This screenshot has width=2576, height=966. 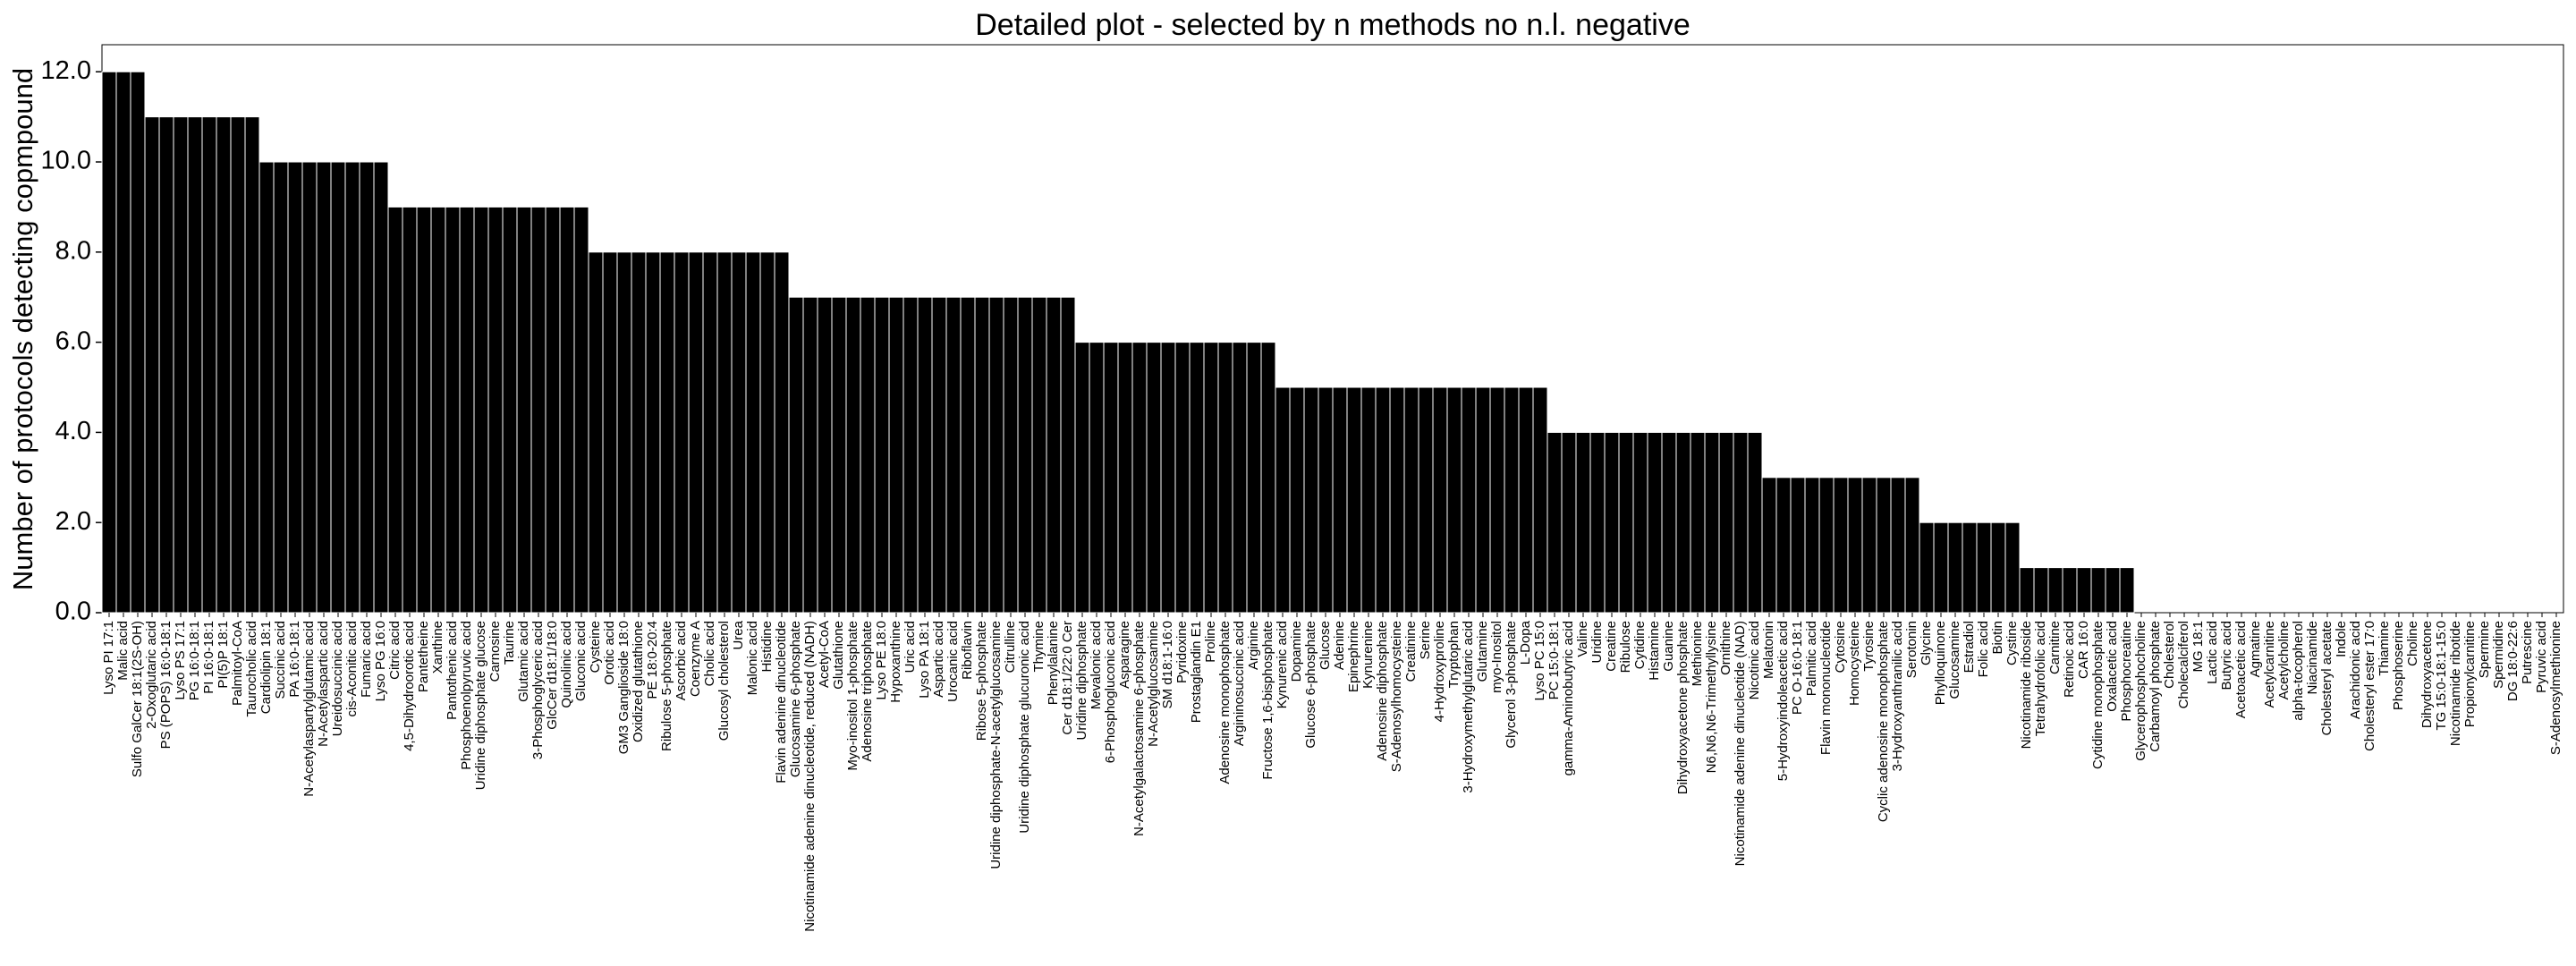 I want to click on x-tick-label: Cer d18:1/22:0 Cer, so click(x=1067, y=678).